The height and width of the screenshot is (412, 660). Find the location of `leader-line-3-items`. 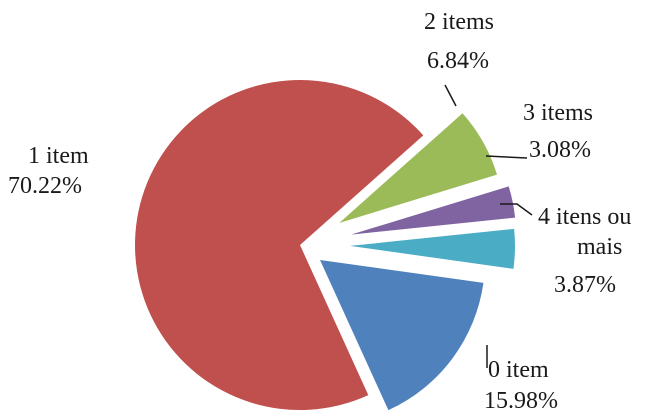

leader-line-3-items is located at coordinates (506, 157).